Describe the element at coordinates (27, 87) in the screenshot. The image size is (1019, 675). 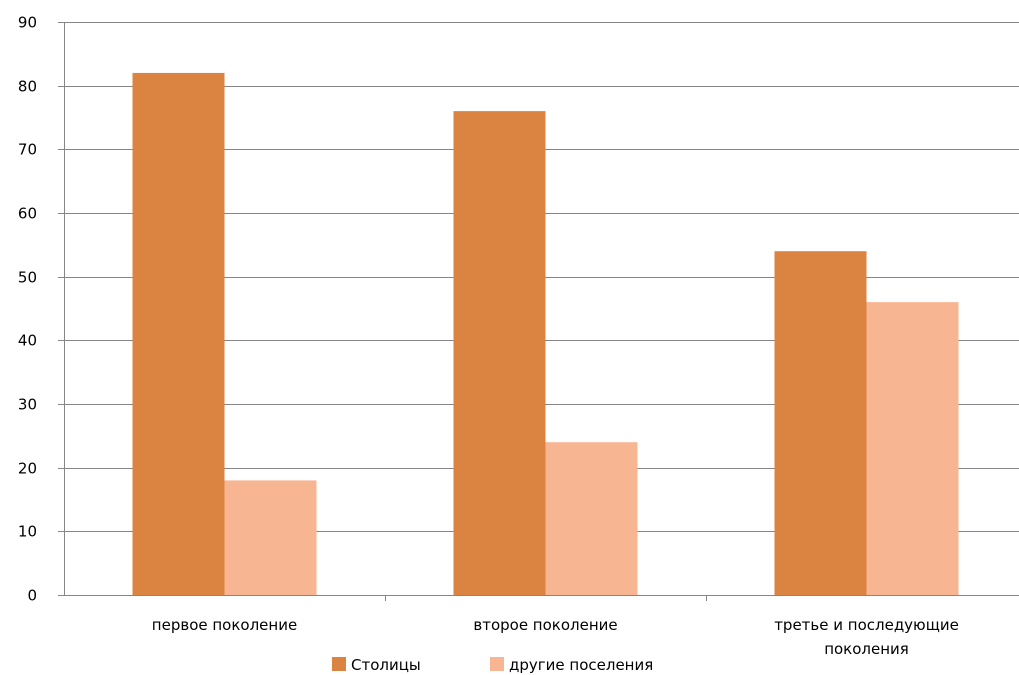
I see `y-tick-label: 80` at that location.